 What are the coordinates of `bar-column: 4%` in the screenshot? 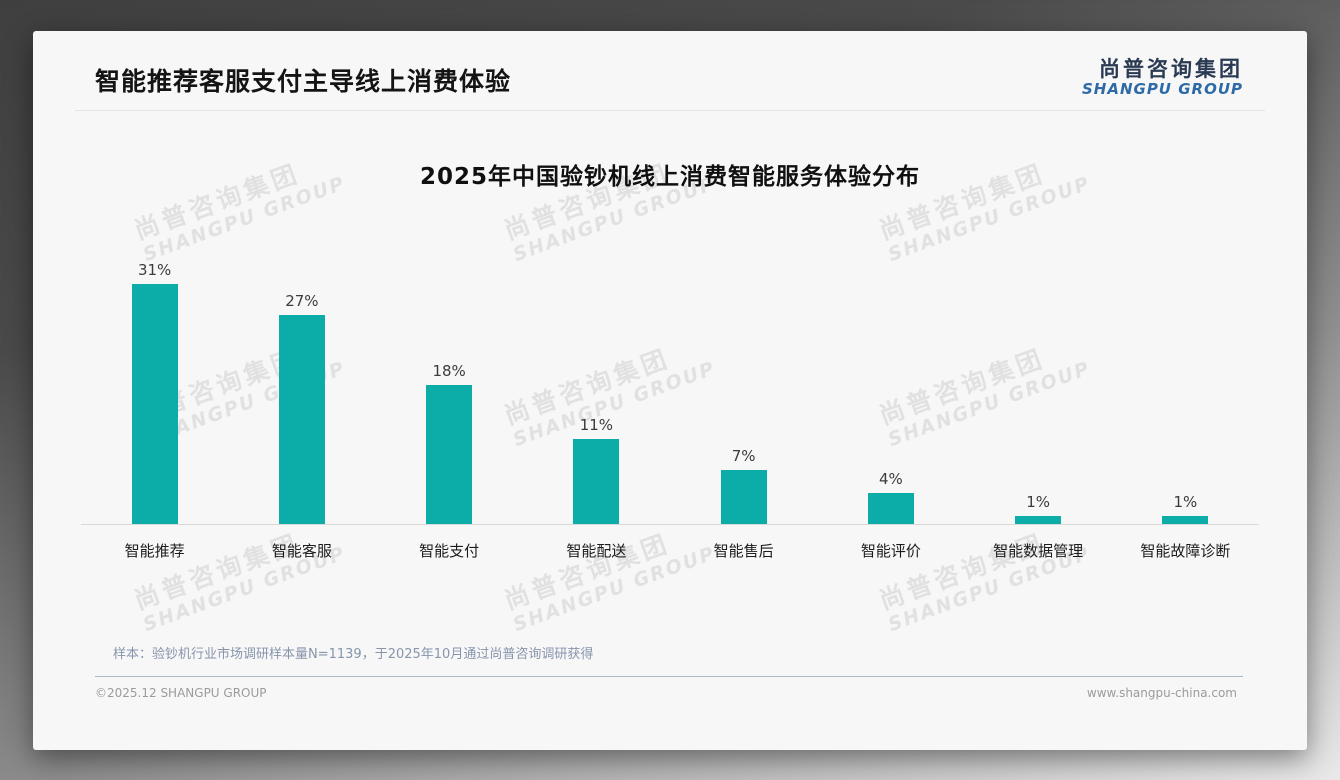 It's located at (890, 497).